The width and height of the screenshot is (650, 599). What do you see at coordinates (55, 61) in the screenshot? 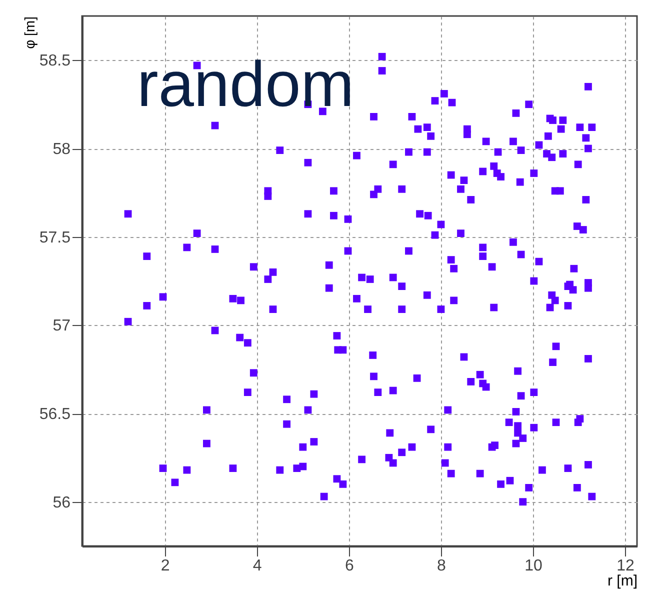
I see `y-tick-label: 58.5` at bounding box center [55, 61].